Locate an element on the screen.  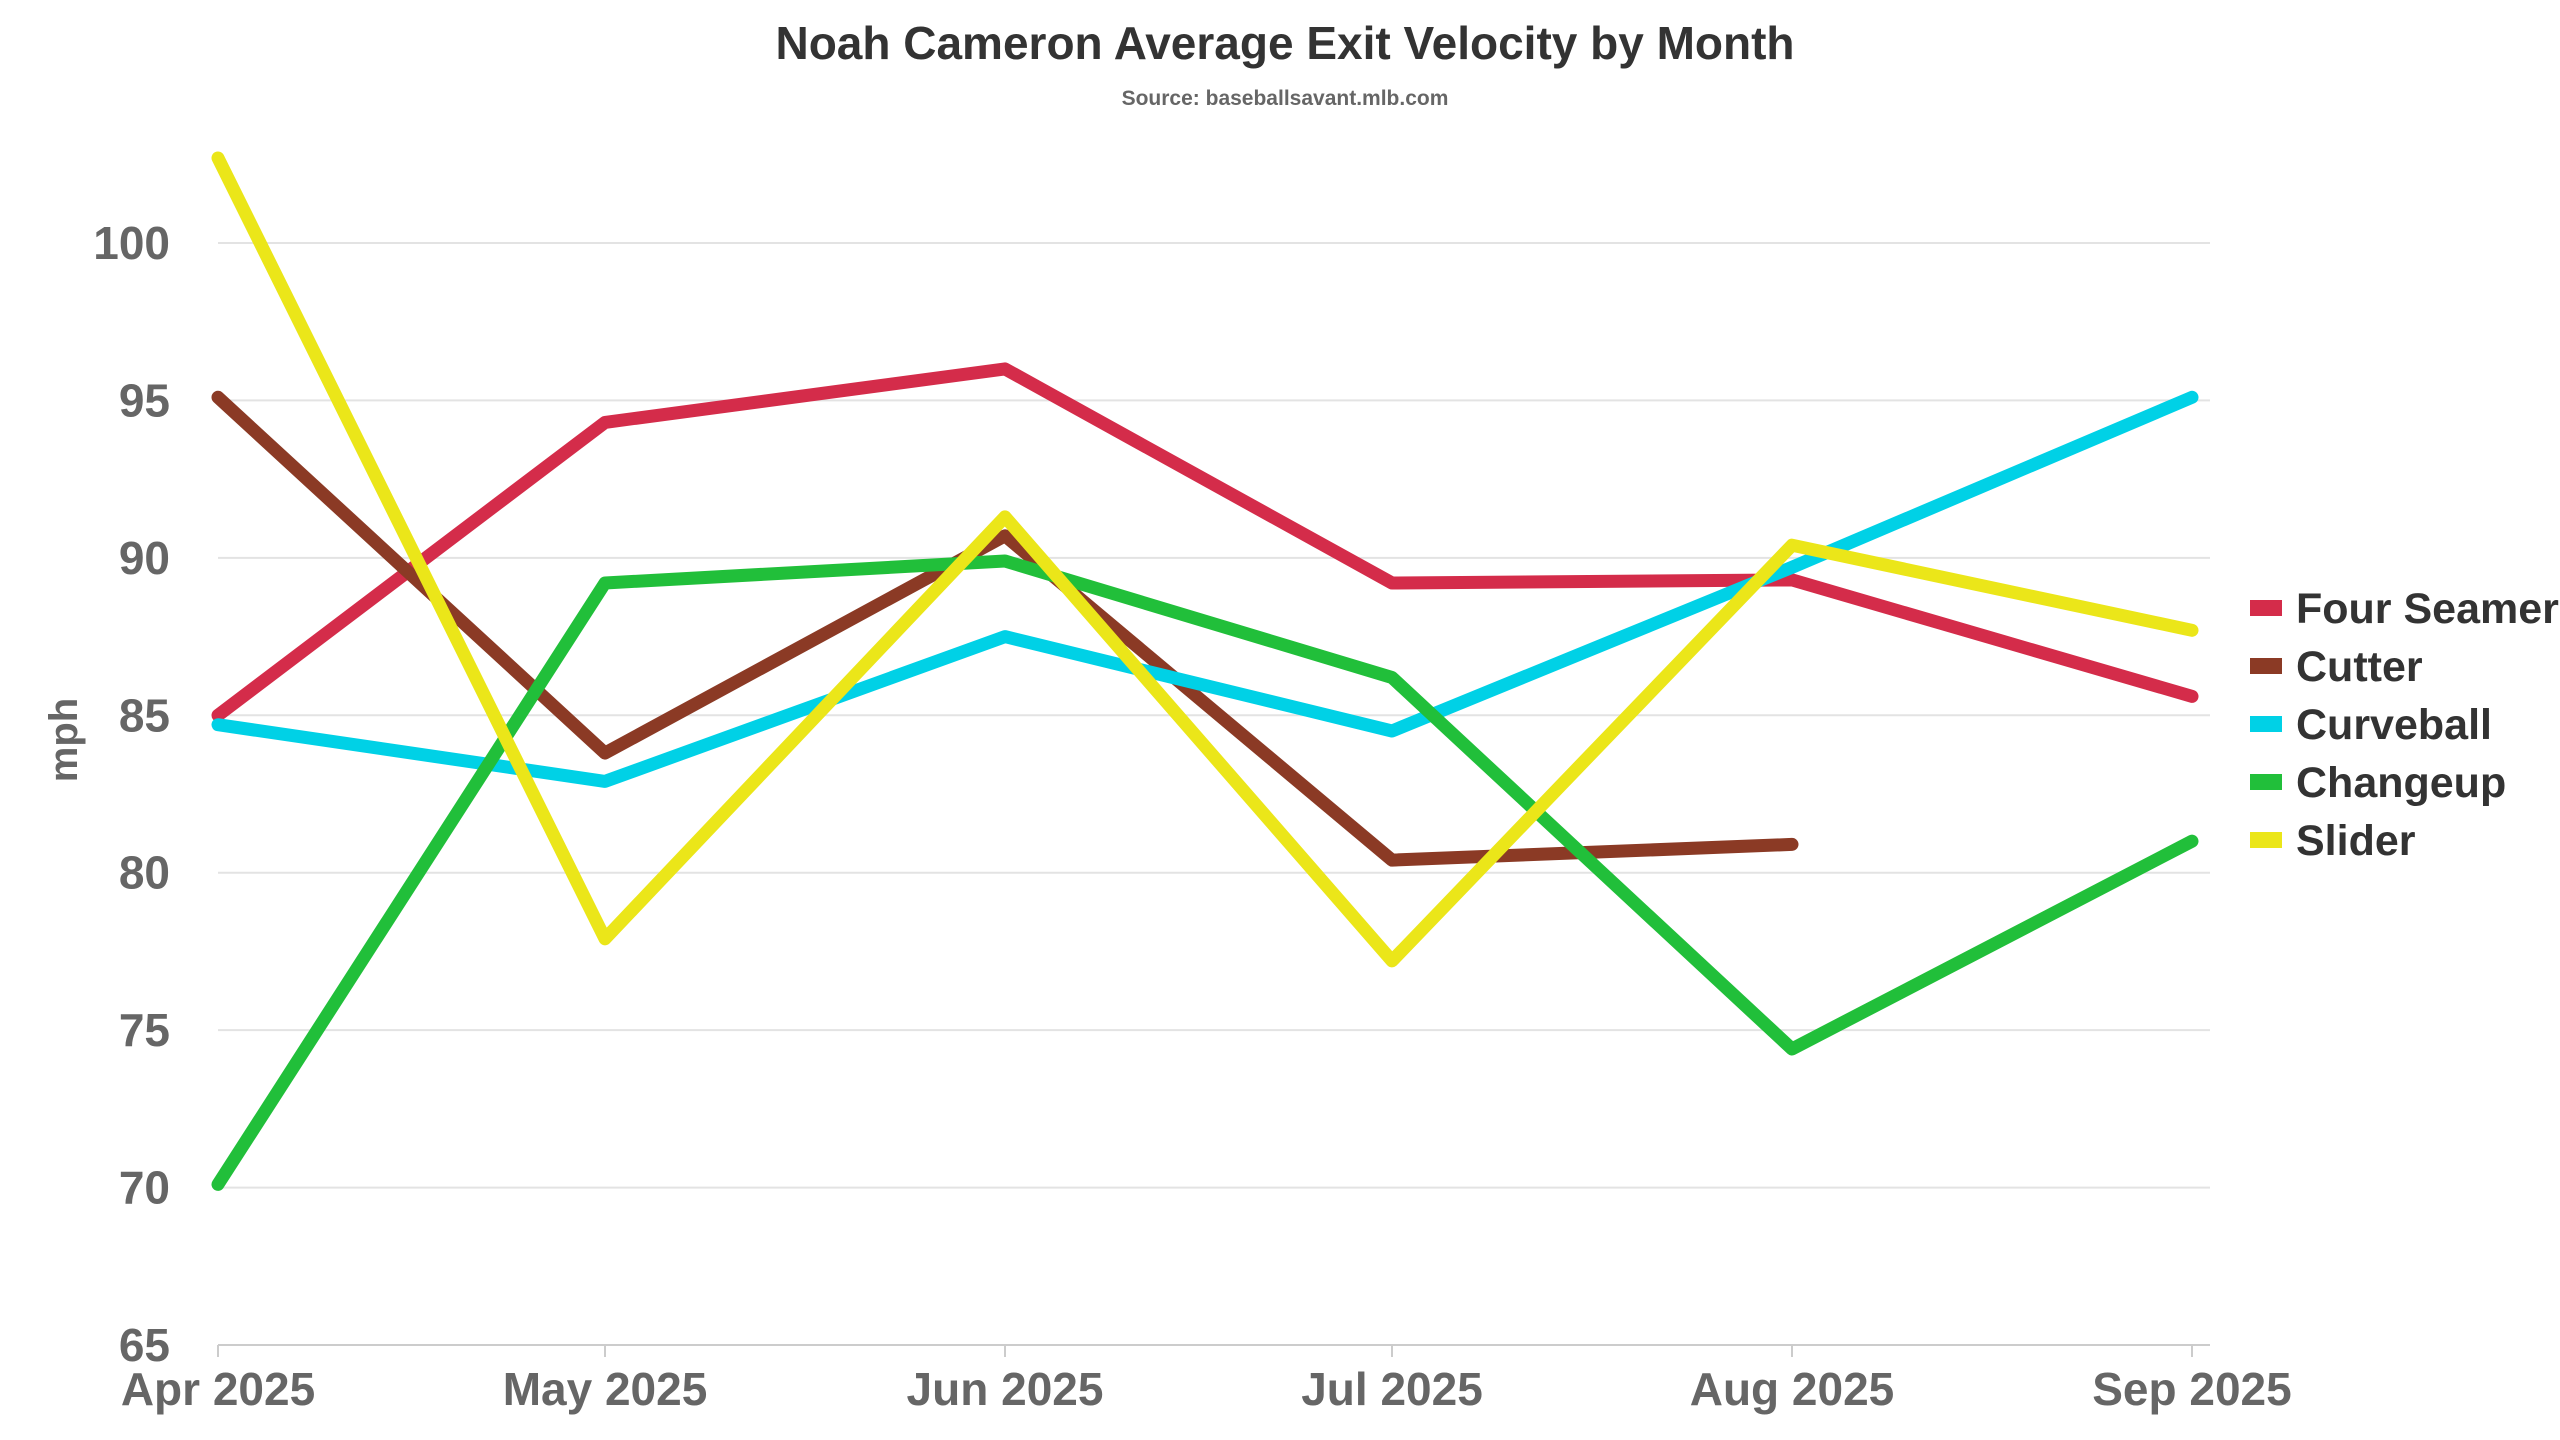
legend-label-changeup: Changeup is located at coordinates (2401, 783).